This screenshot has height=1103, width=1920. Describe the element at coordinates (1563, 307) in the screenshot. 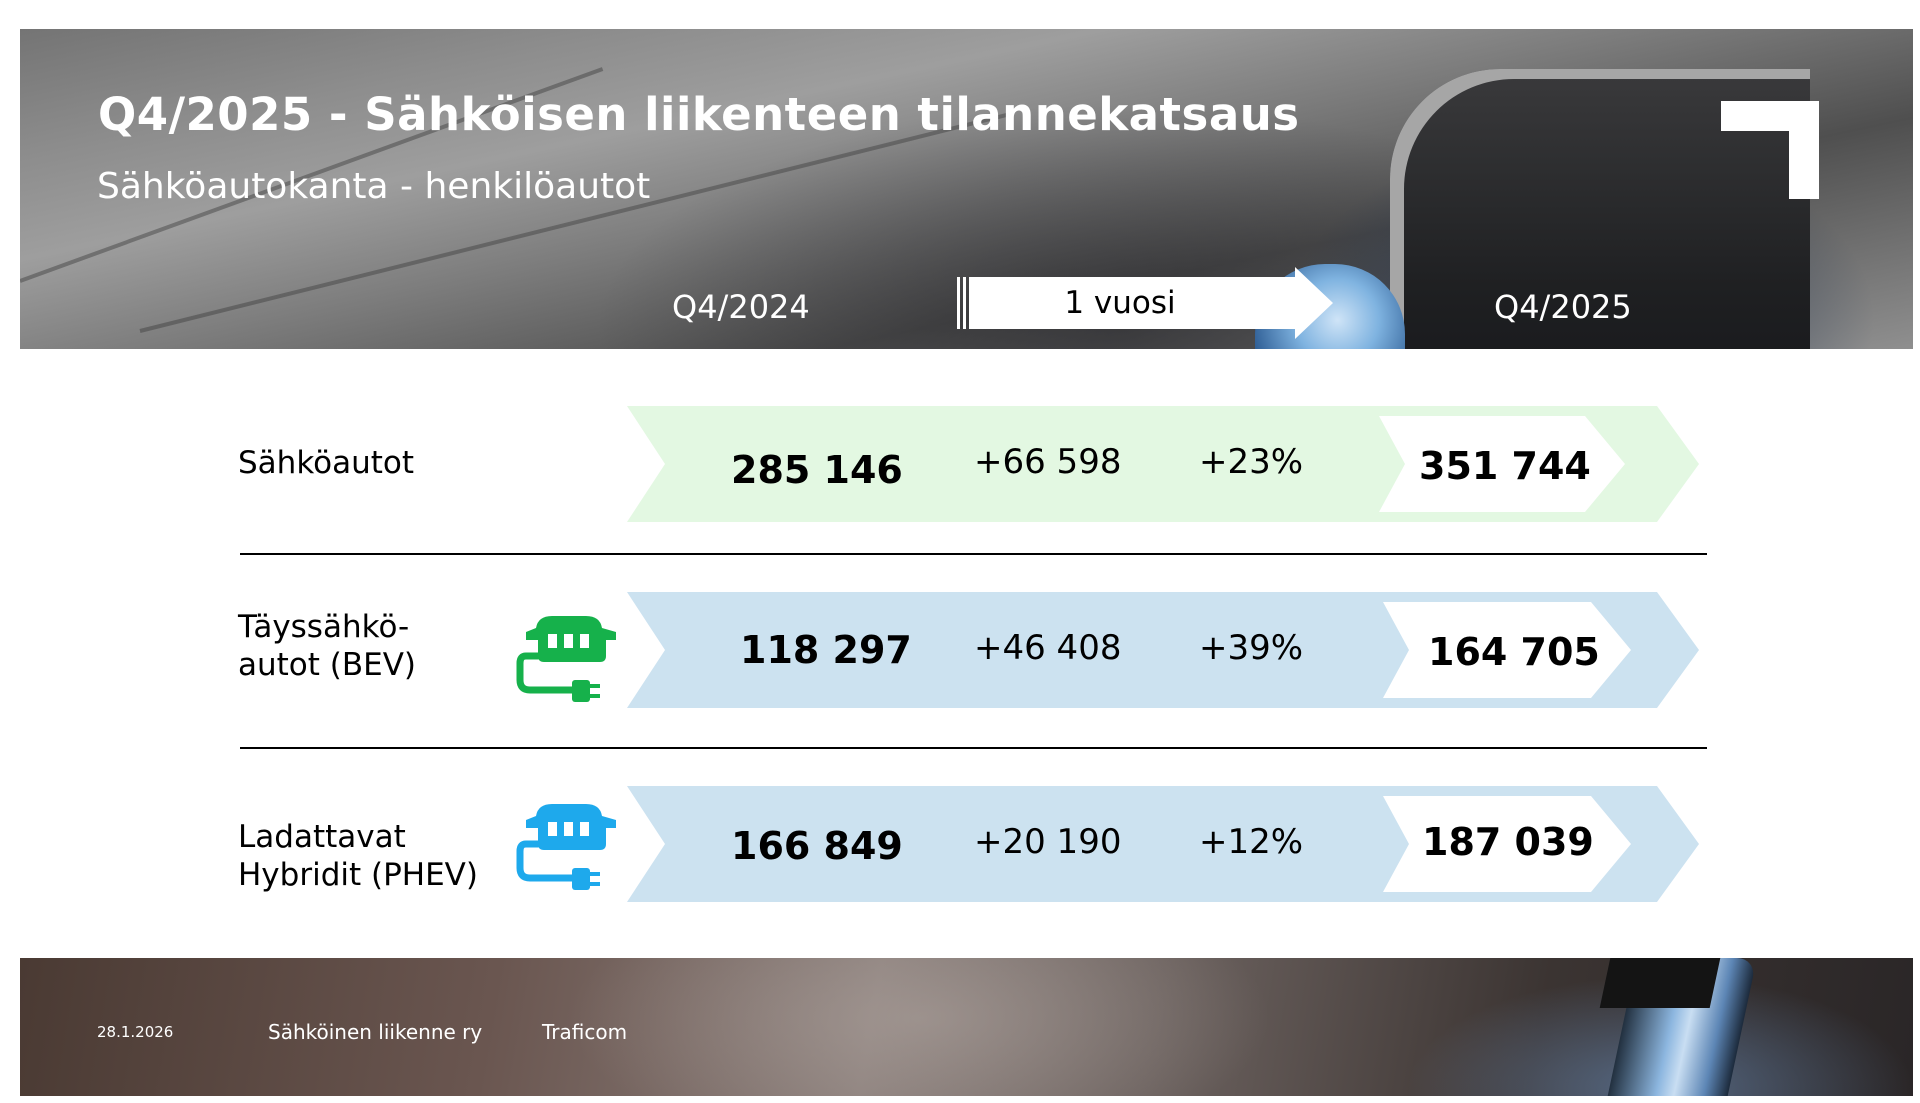

I see `period-to-label: Q4/2025` at that location.